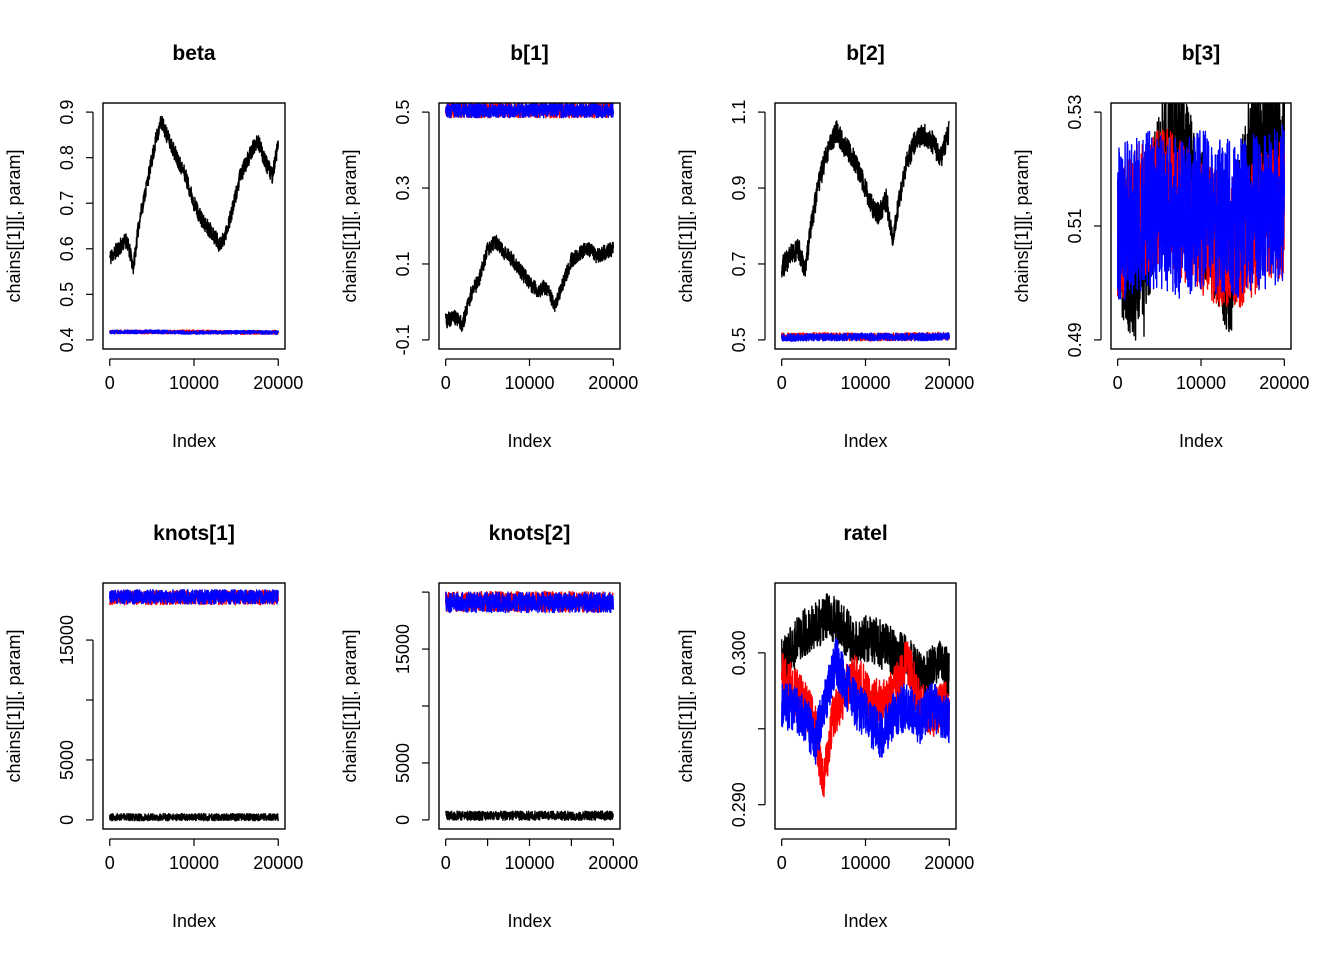 The width and height of the screenshot is (1344, 960). I want to click on y-tick-label: 0.1, so click(403, 263).